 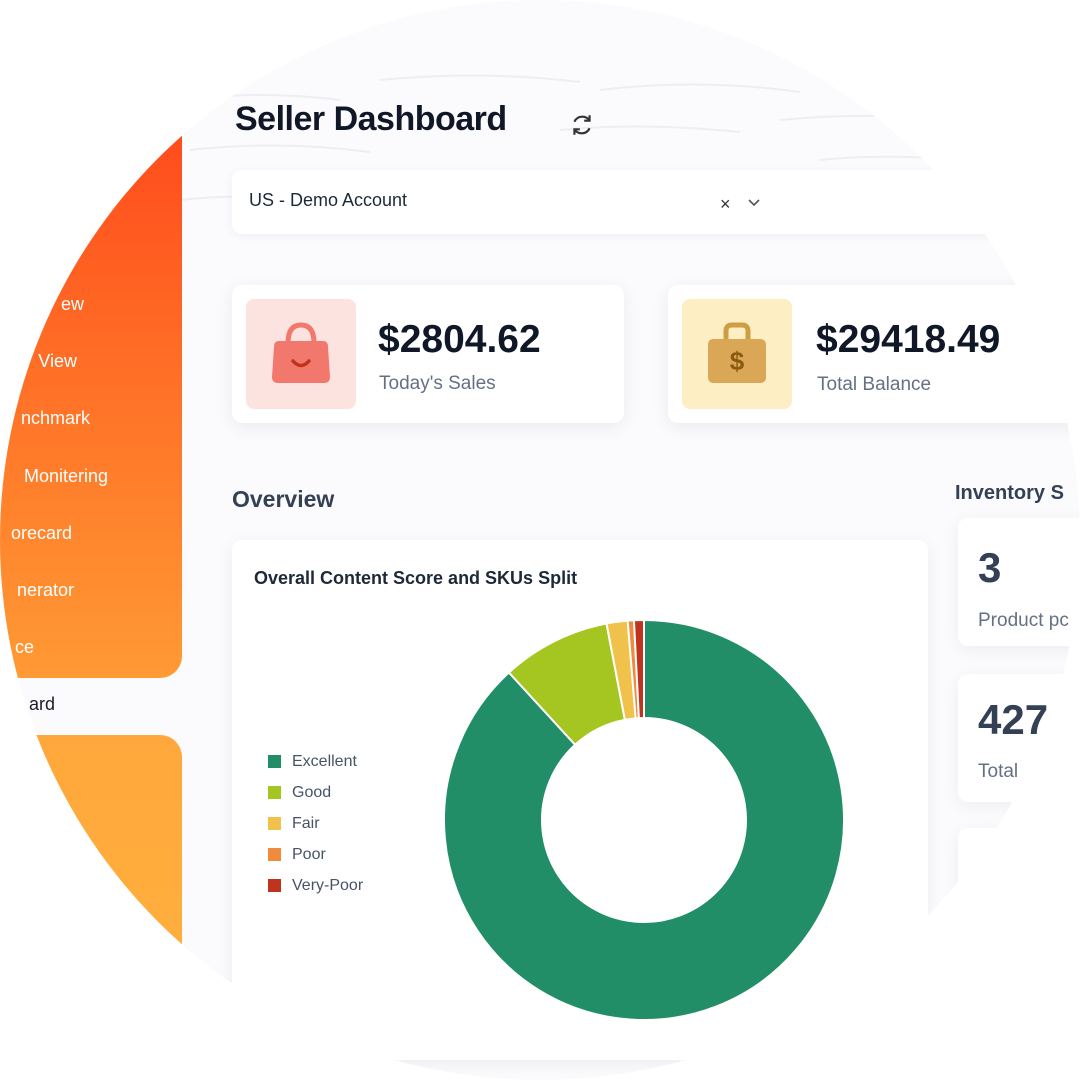 I want to click on legend-label: Good, so click(x=312, y=792).